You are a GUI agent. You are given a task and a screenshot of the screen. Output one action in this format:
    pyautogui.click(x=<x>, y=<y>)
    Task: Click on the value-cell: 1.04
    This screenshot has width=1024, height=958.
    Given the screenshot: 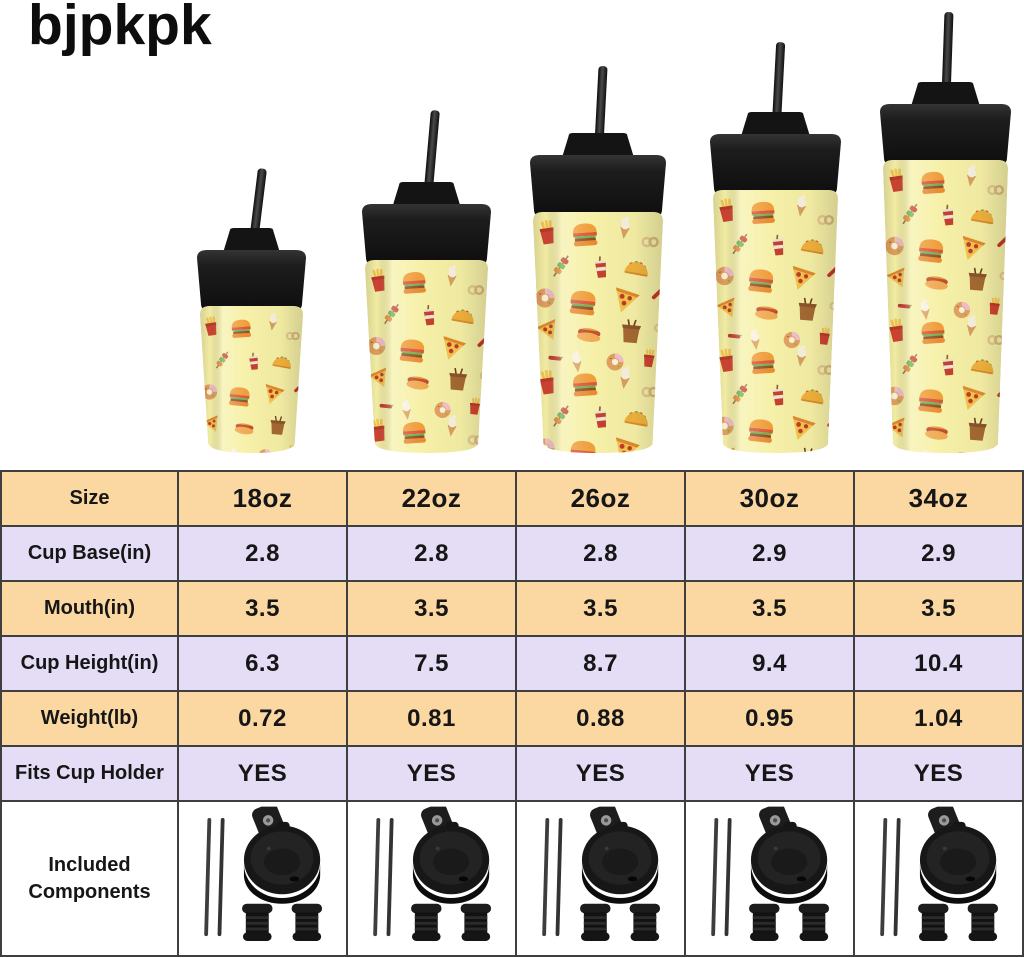 What is the action you would take?
    pyautogui.click(x=938, y=718)
    